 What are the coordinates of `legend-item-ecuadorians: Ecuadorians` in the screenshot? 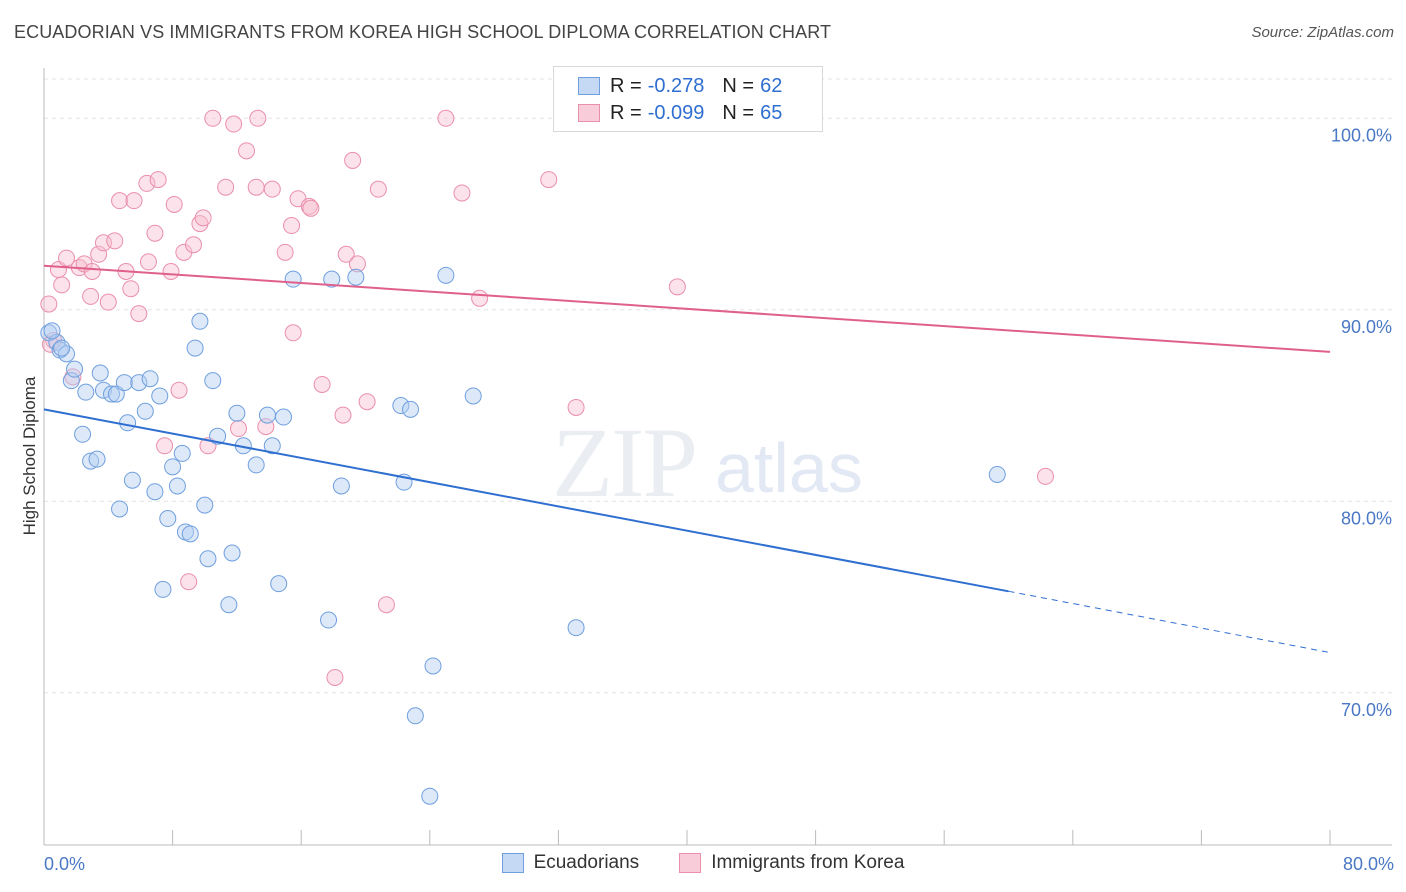 It's located at (570, 863).